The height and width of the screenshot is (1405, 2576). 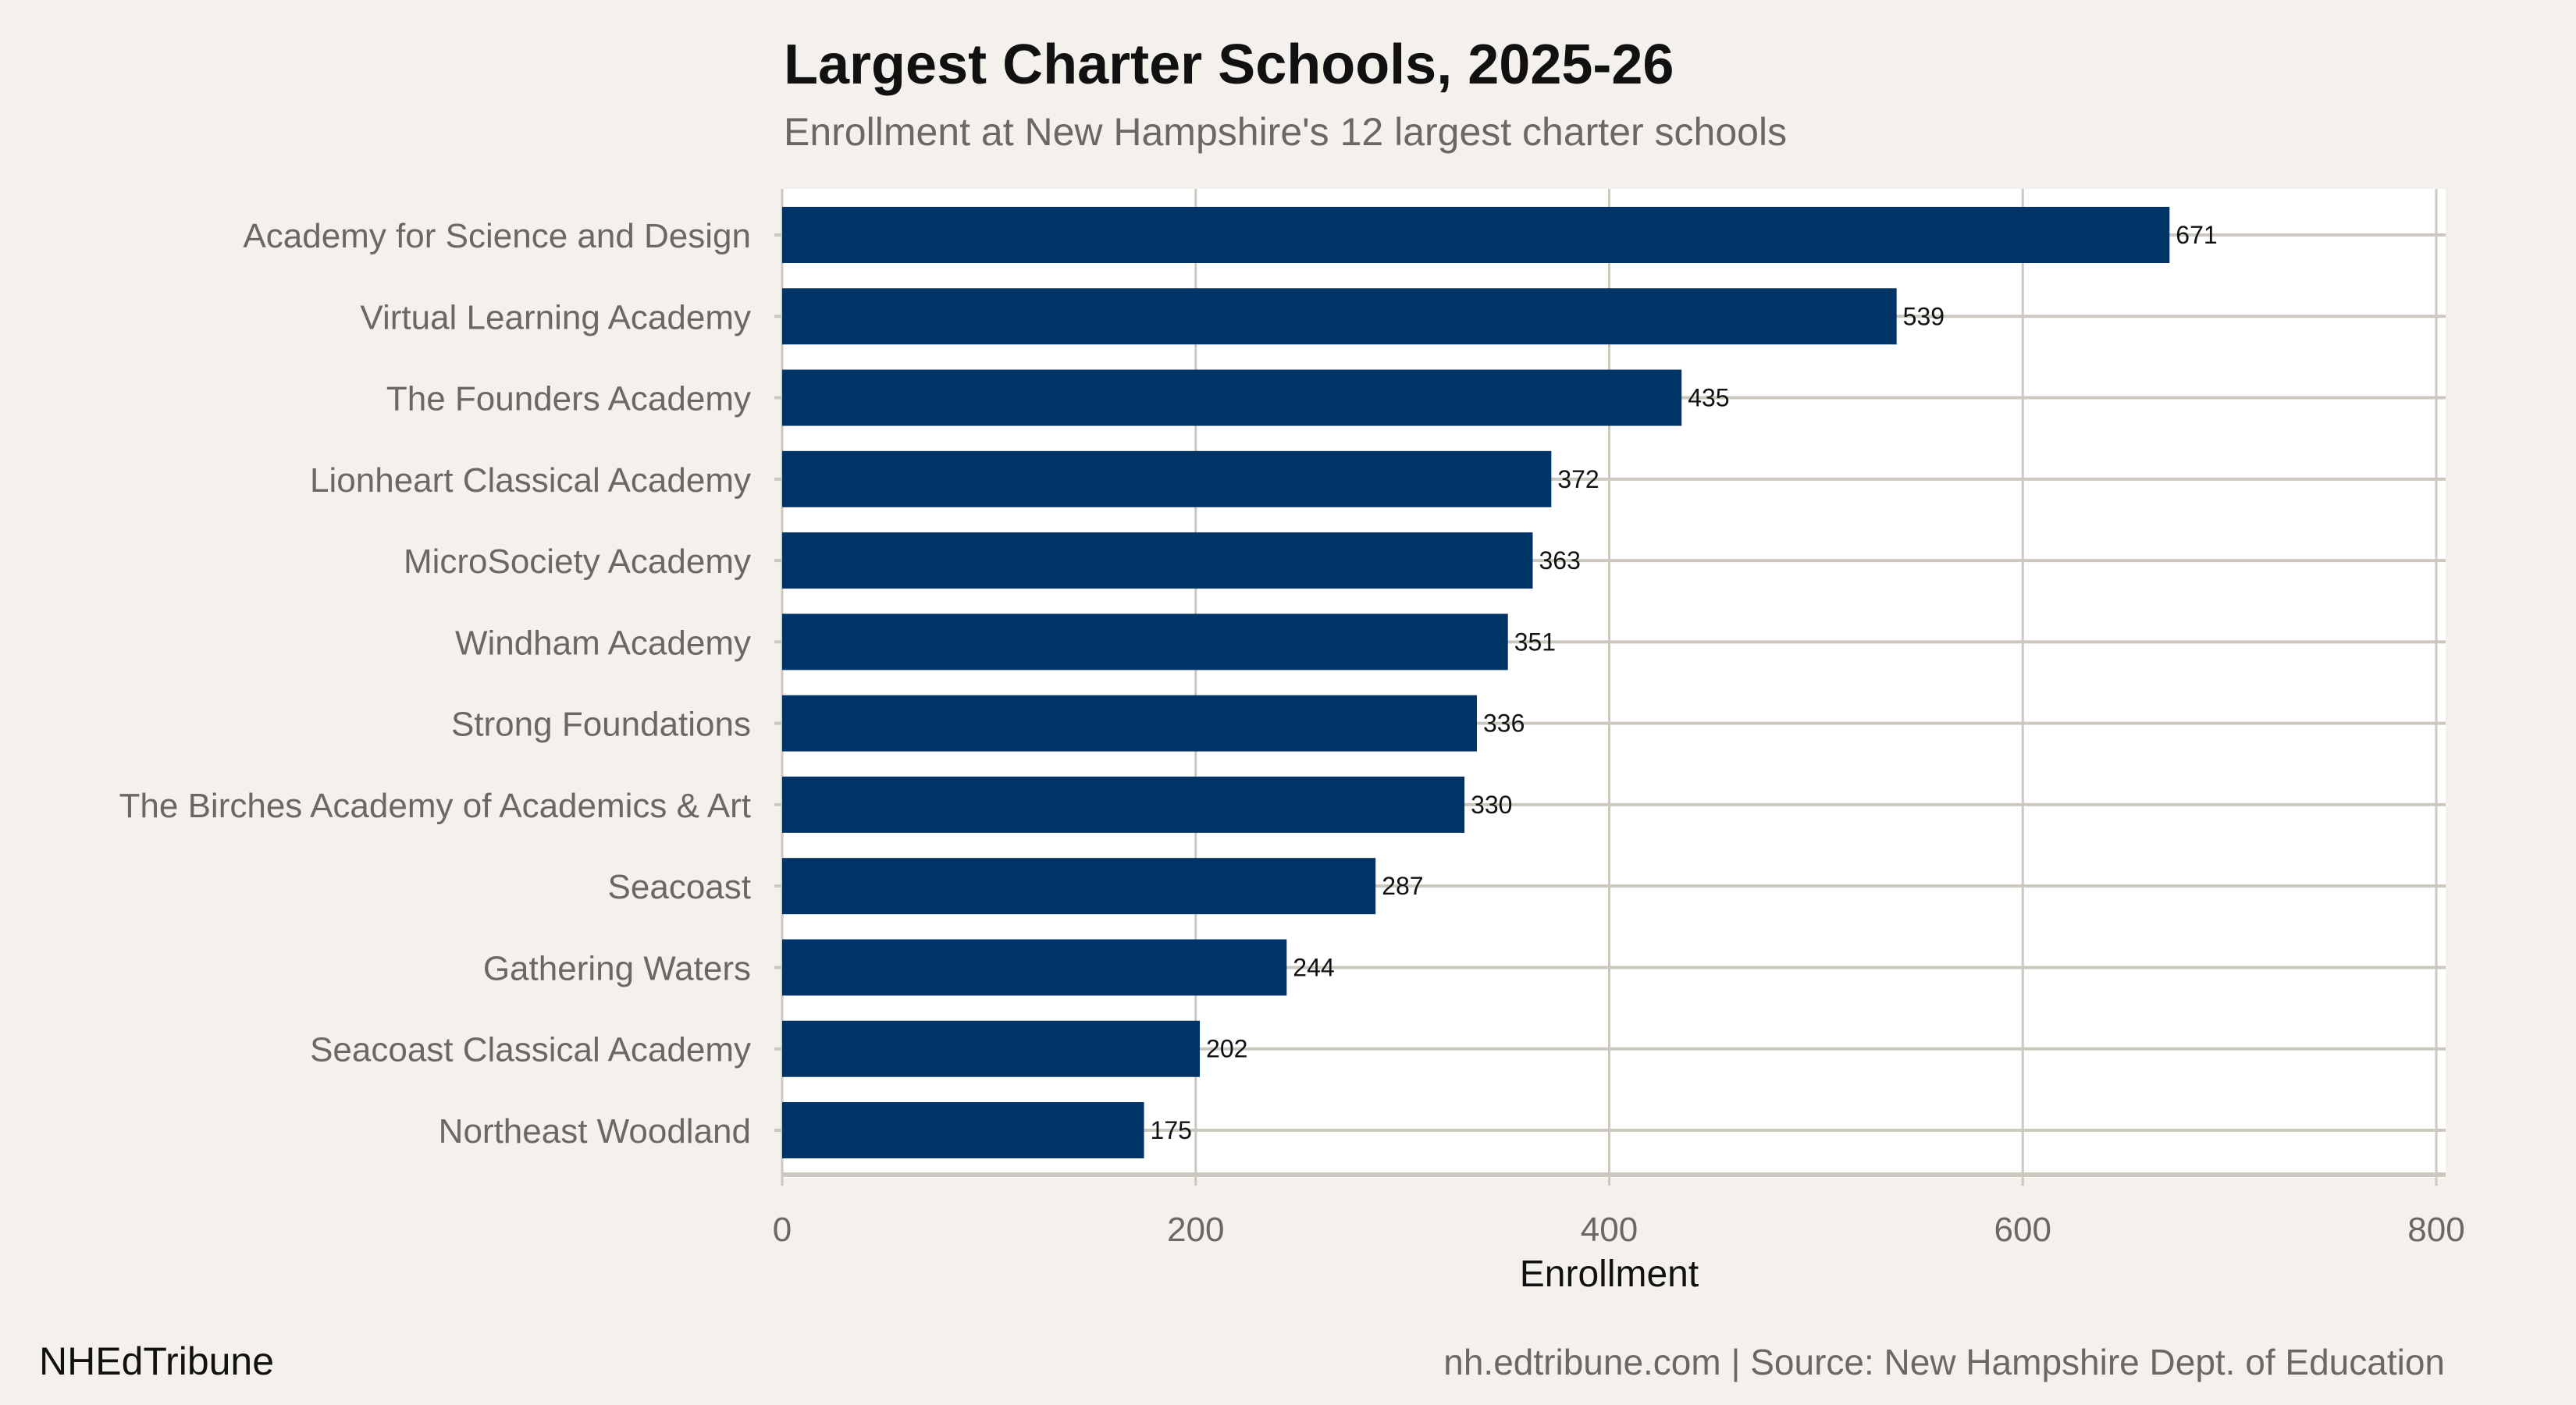 What do you see at coordinates (1578, 479) in the screenshot?
I see `data-label: 372` at bounding box center [1578, 479].